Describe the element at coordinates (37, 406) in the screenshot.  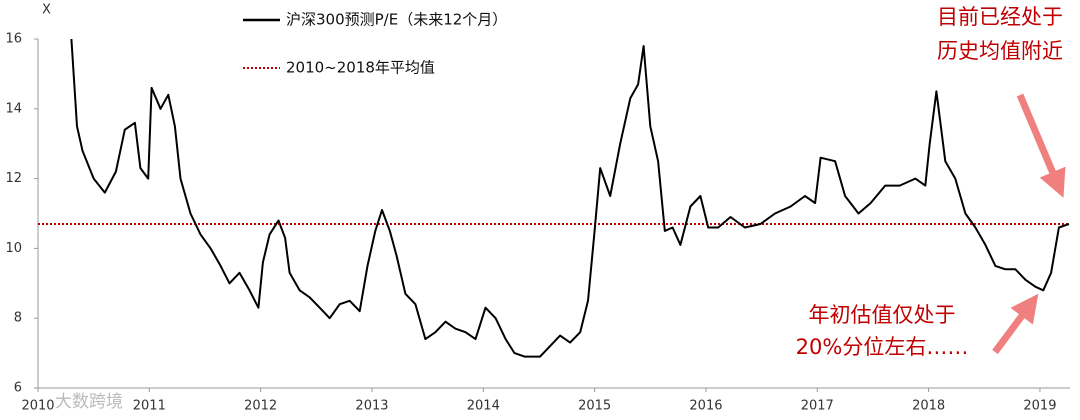
I see `x-tick-label: 2010` at that location.